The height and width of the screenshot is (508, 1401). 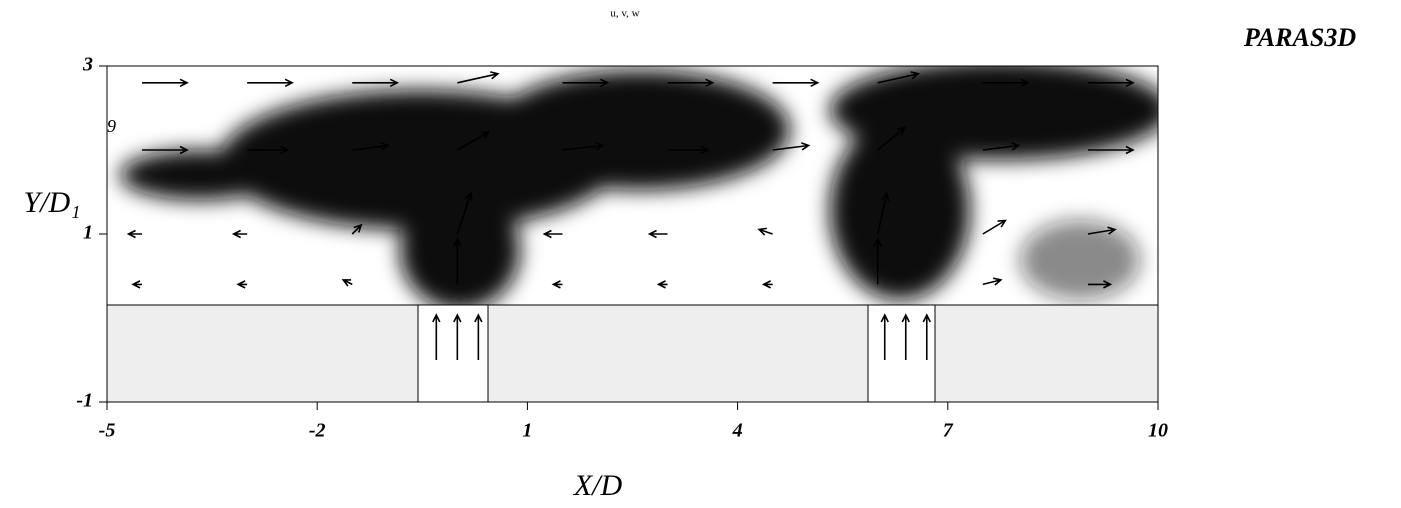 I want to click on x-tick-label: 10, so click(x=1158, y=431).